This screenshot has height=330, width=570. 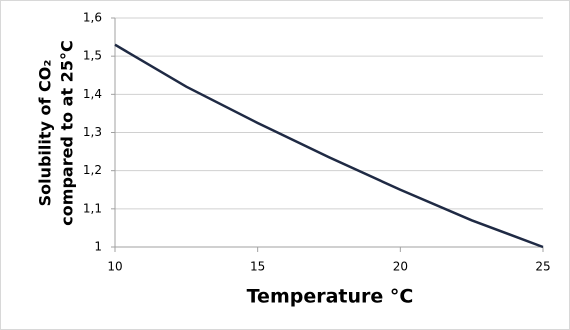 What do you see at coordinates (92, 208) in the screenshot?
I see `y-tick-label: 1,1` at bounding box center [92, 208].